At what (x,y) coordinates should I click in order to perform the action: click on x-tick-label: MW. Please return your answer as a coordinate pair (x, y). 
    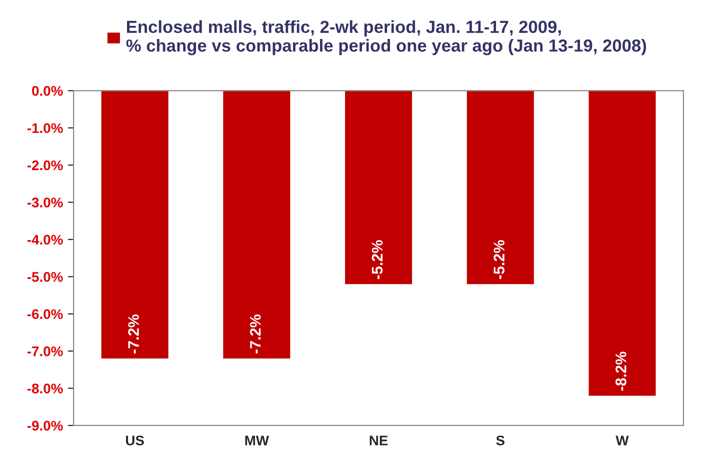
    Looking at the image, I should click on (257, 441).